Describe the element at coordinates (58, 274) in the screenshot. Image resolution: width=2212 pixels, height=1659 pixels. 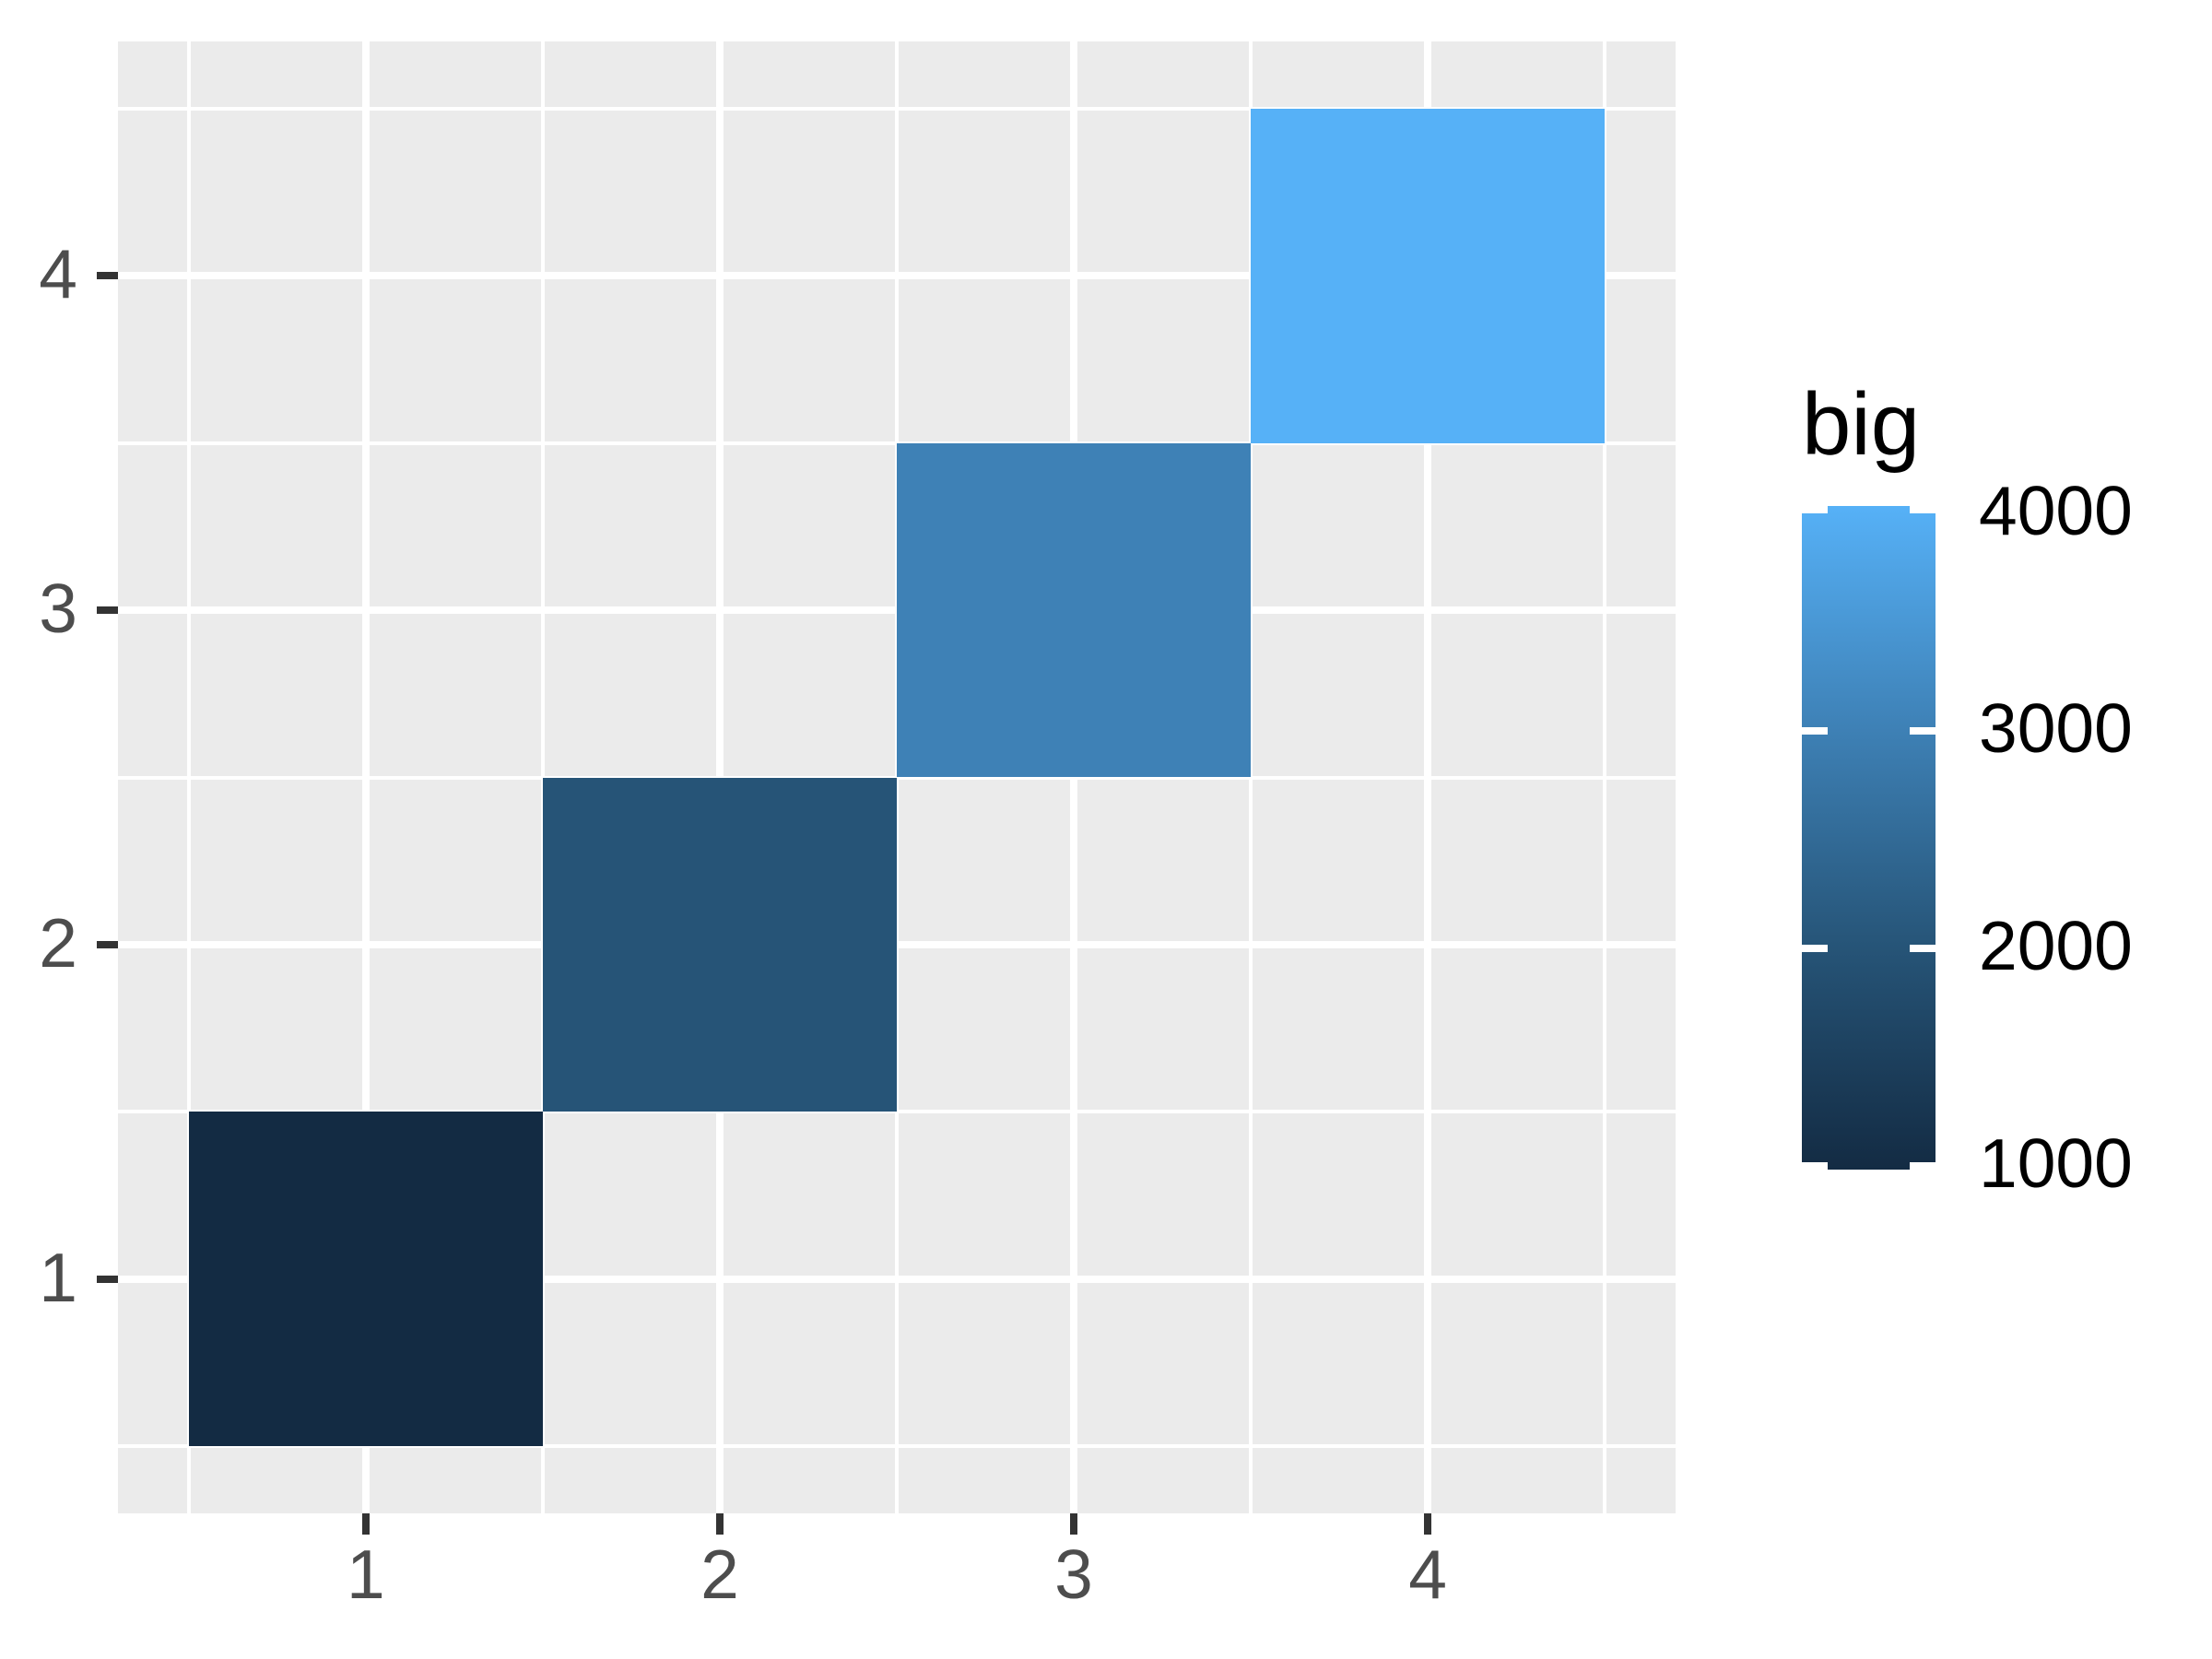
I see `y-axis-tick-label: 4` at that location.